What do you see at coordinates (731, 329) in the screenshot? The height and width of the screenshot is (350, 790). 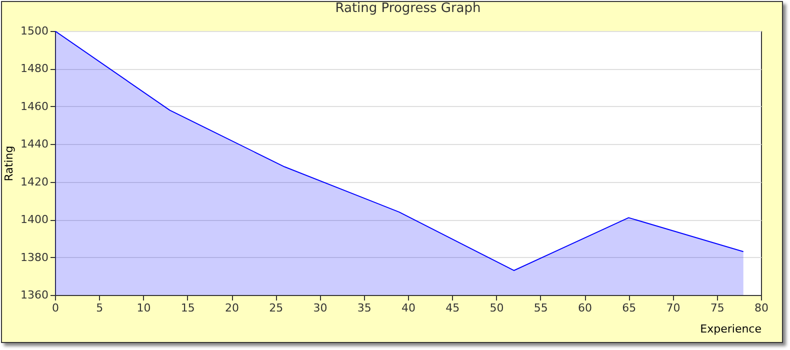 I see `x-axis-title: Experience` at bounding box center [731, 329].